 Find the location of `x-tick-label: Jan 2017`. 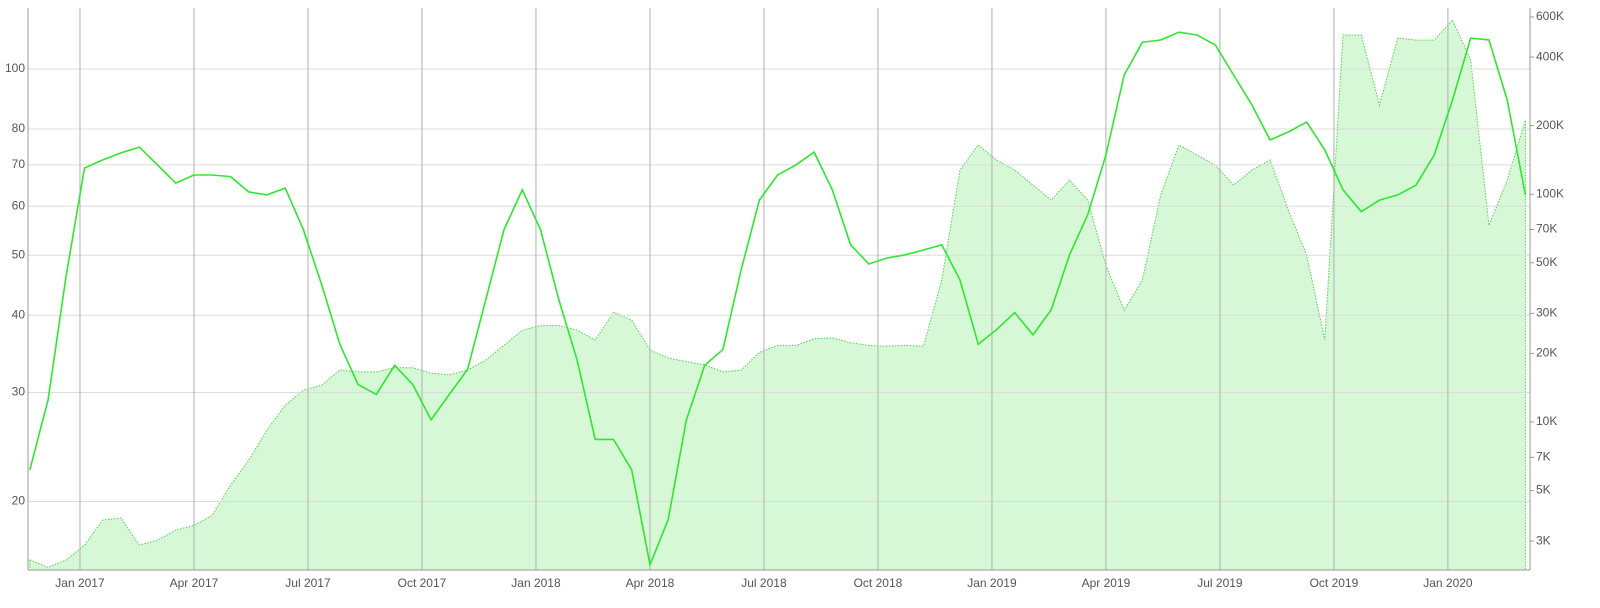

x-tick-label: Jan 2017 is located at coordinates (80, 583).